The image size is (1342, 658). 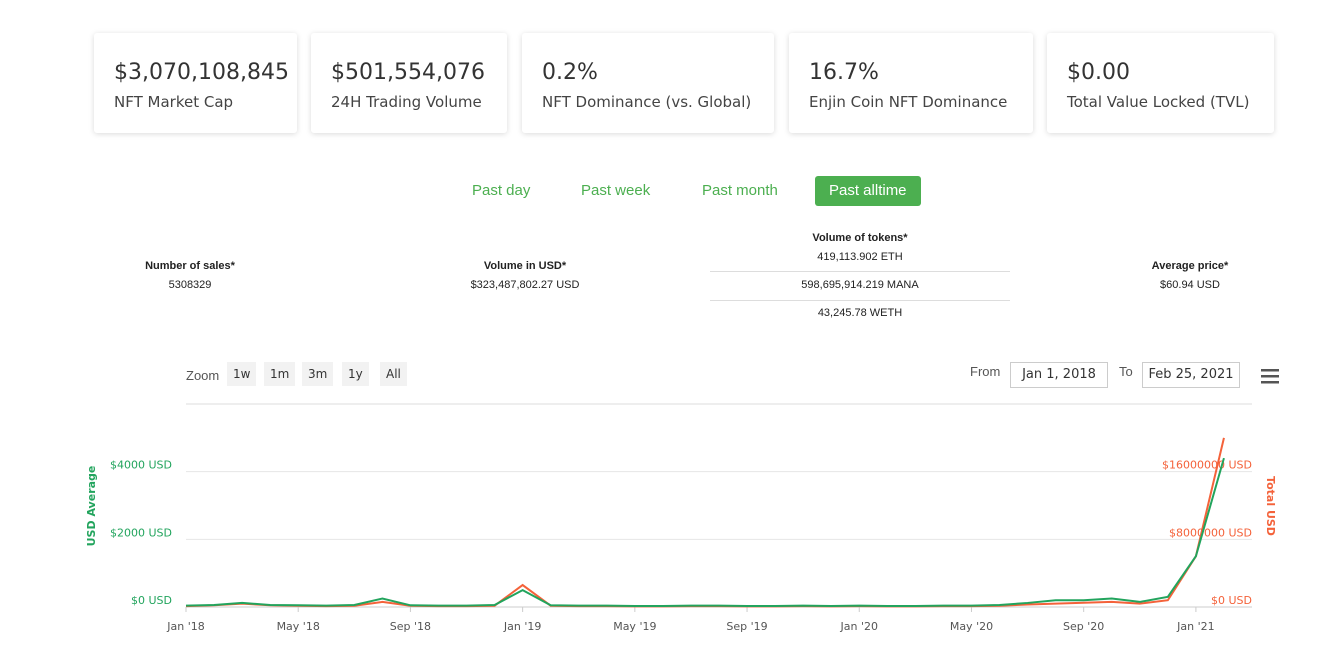 I want to click on stat-value: 16.7%, so click(x=844, y=72).